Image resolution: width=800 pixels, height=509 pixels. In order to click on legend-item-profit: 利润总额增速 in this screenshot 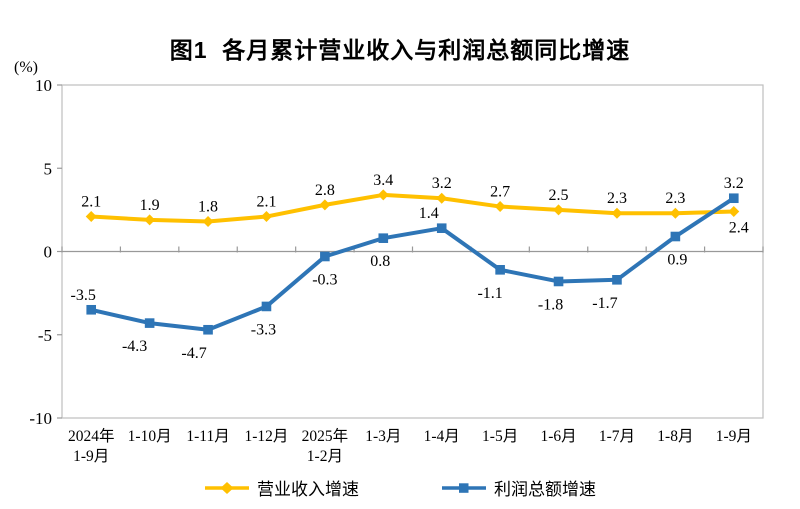, I will do `click(518, 487)`.